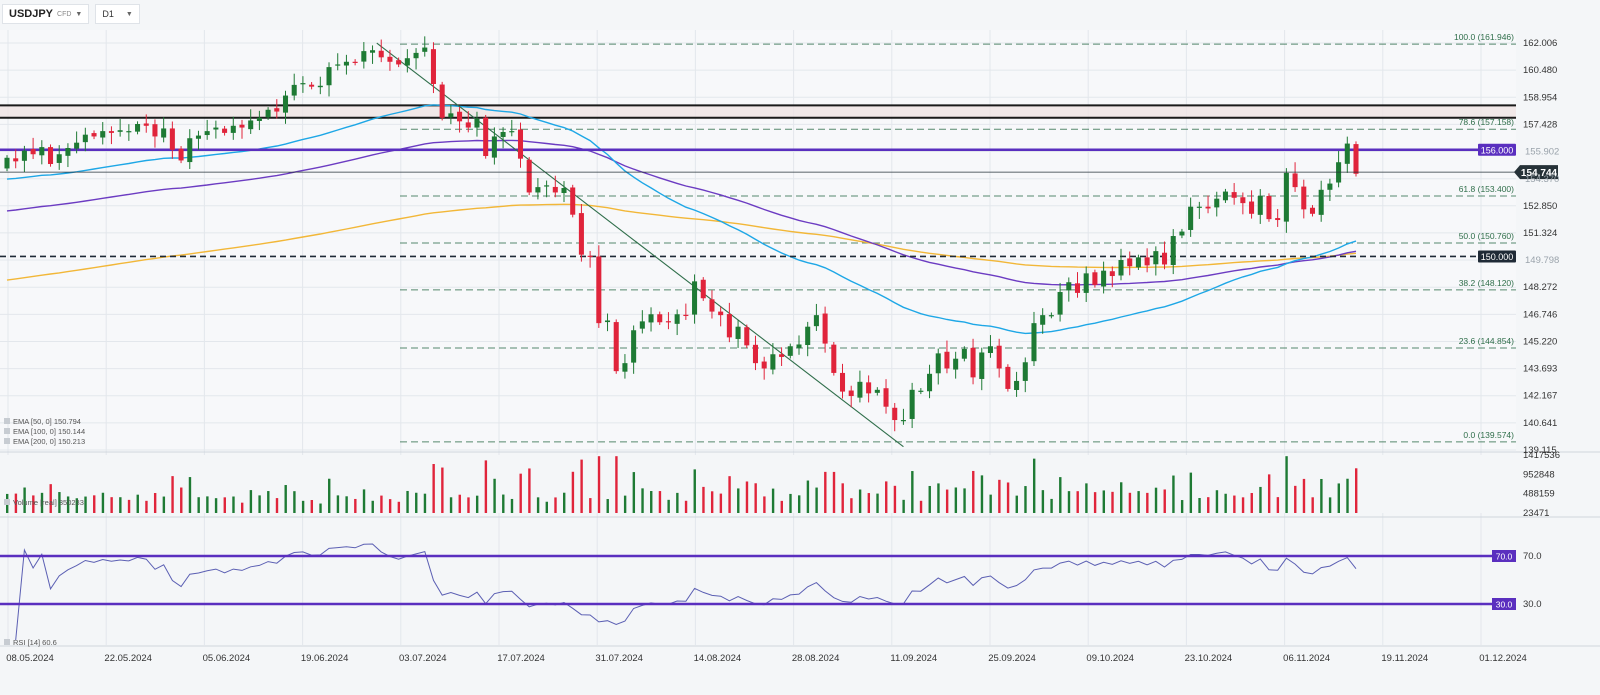 The width and height of the screenshot is (1600, 695). Describe the element at coordinates (681, 242) in the screenshot. I see `ema-200-line` at that location.